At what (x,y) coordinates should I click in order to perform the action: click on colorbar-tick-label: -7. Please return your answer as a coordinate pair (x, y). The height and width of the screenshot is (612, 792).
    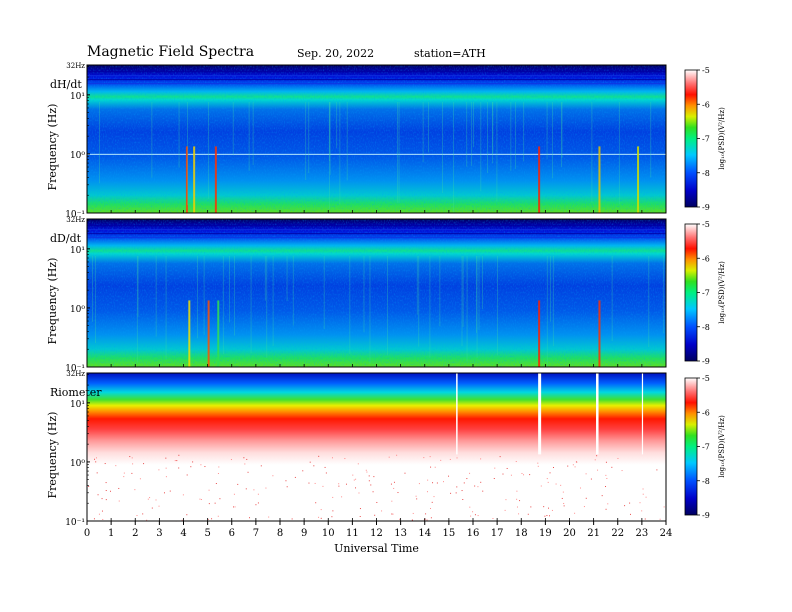
    Looking at the image, I should click on (706, 139).